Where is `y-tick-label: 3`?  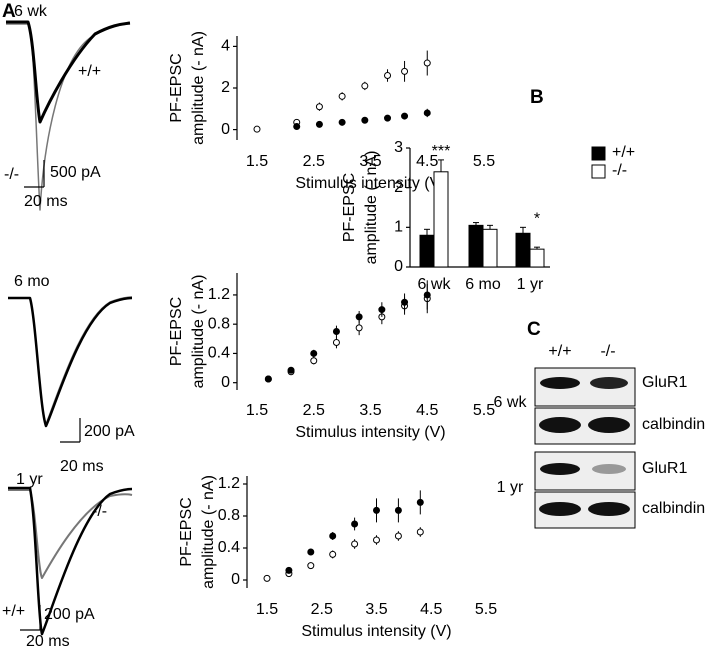 y-tick-label: 3 is located at coordinates (398, 147).